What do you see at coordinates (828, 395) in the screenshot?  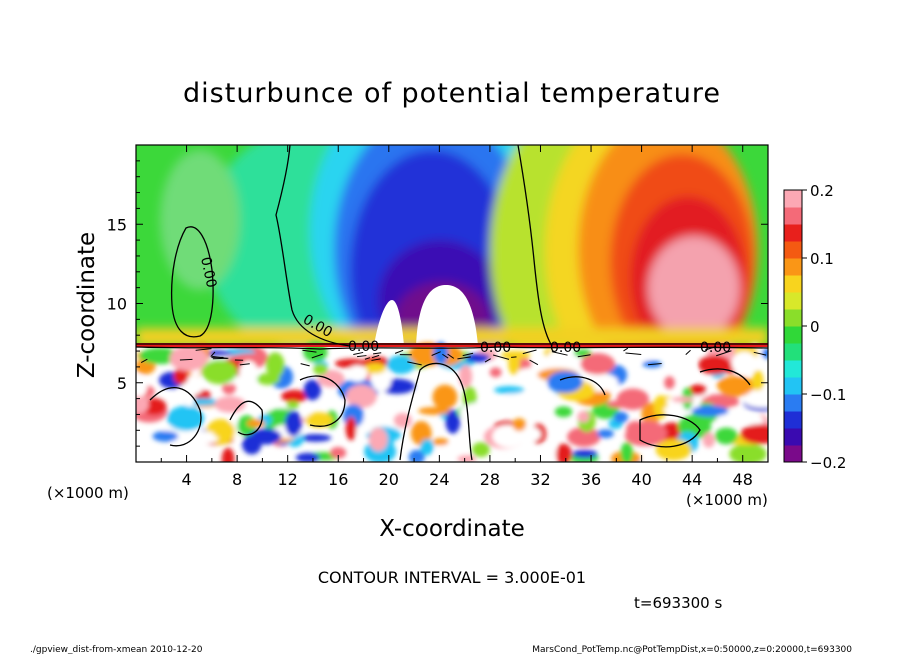 I see `colorbar-tick-label: −0.1` at bounding box center [828, 395].